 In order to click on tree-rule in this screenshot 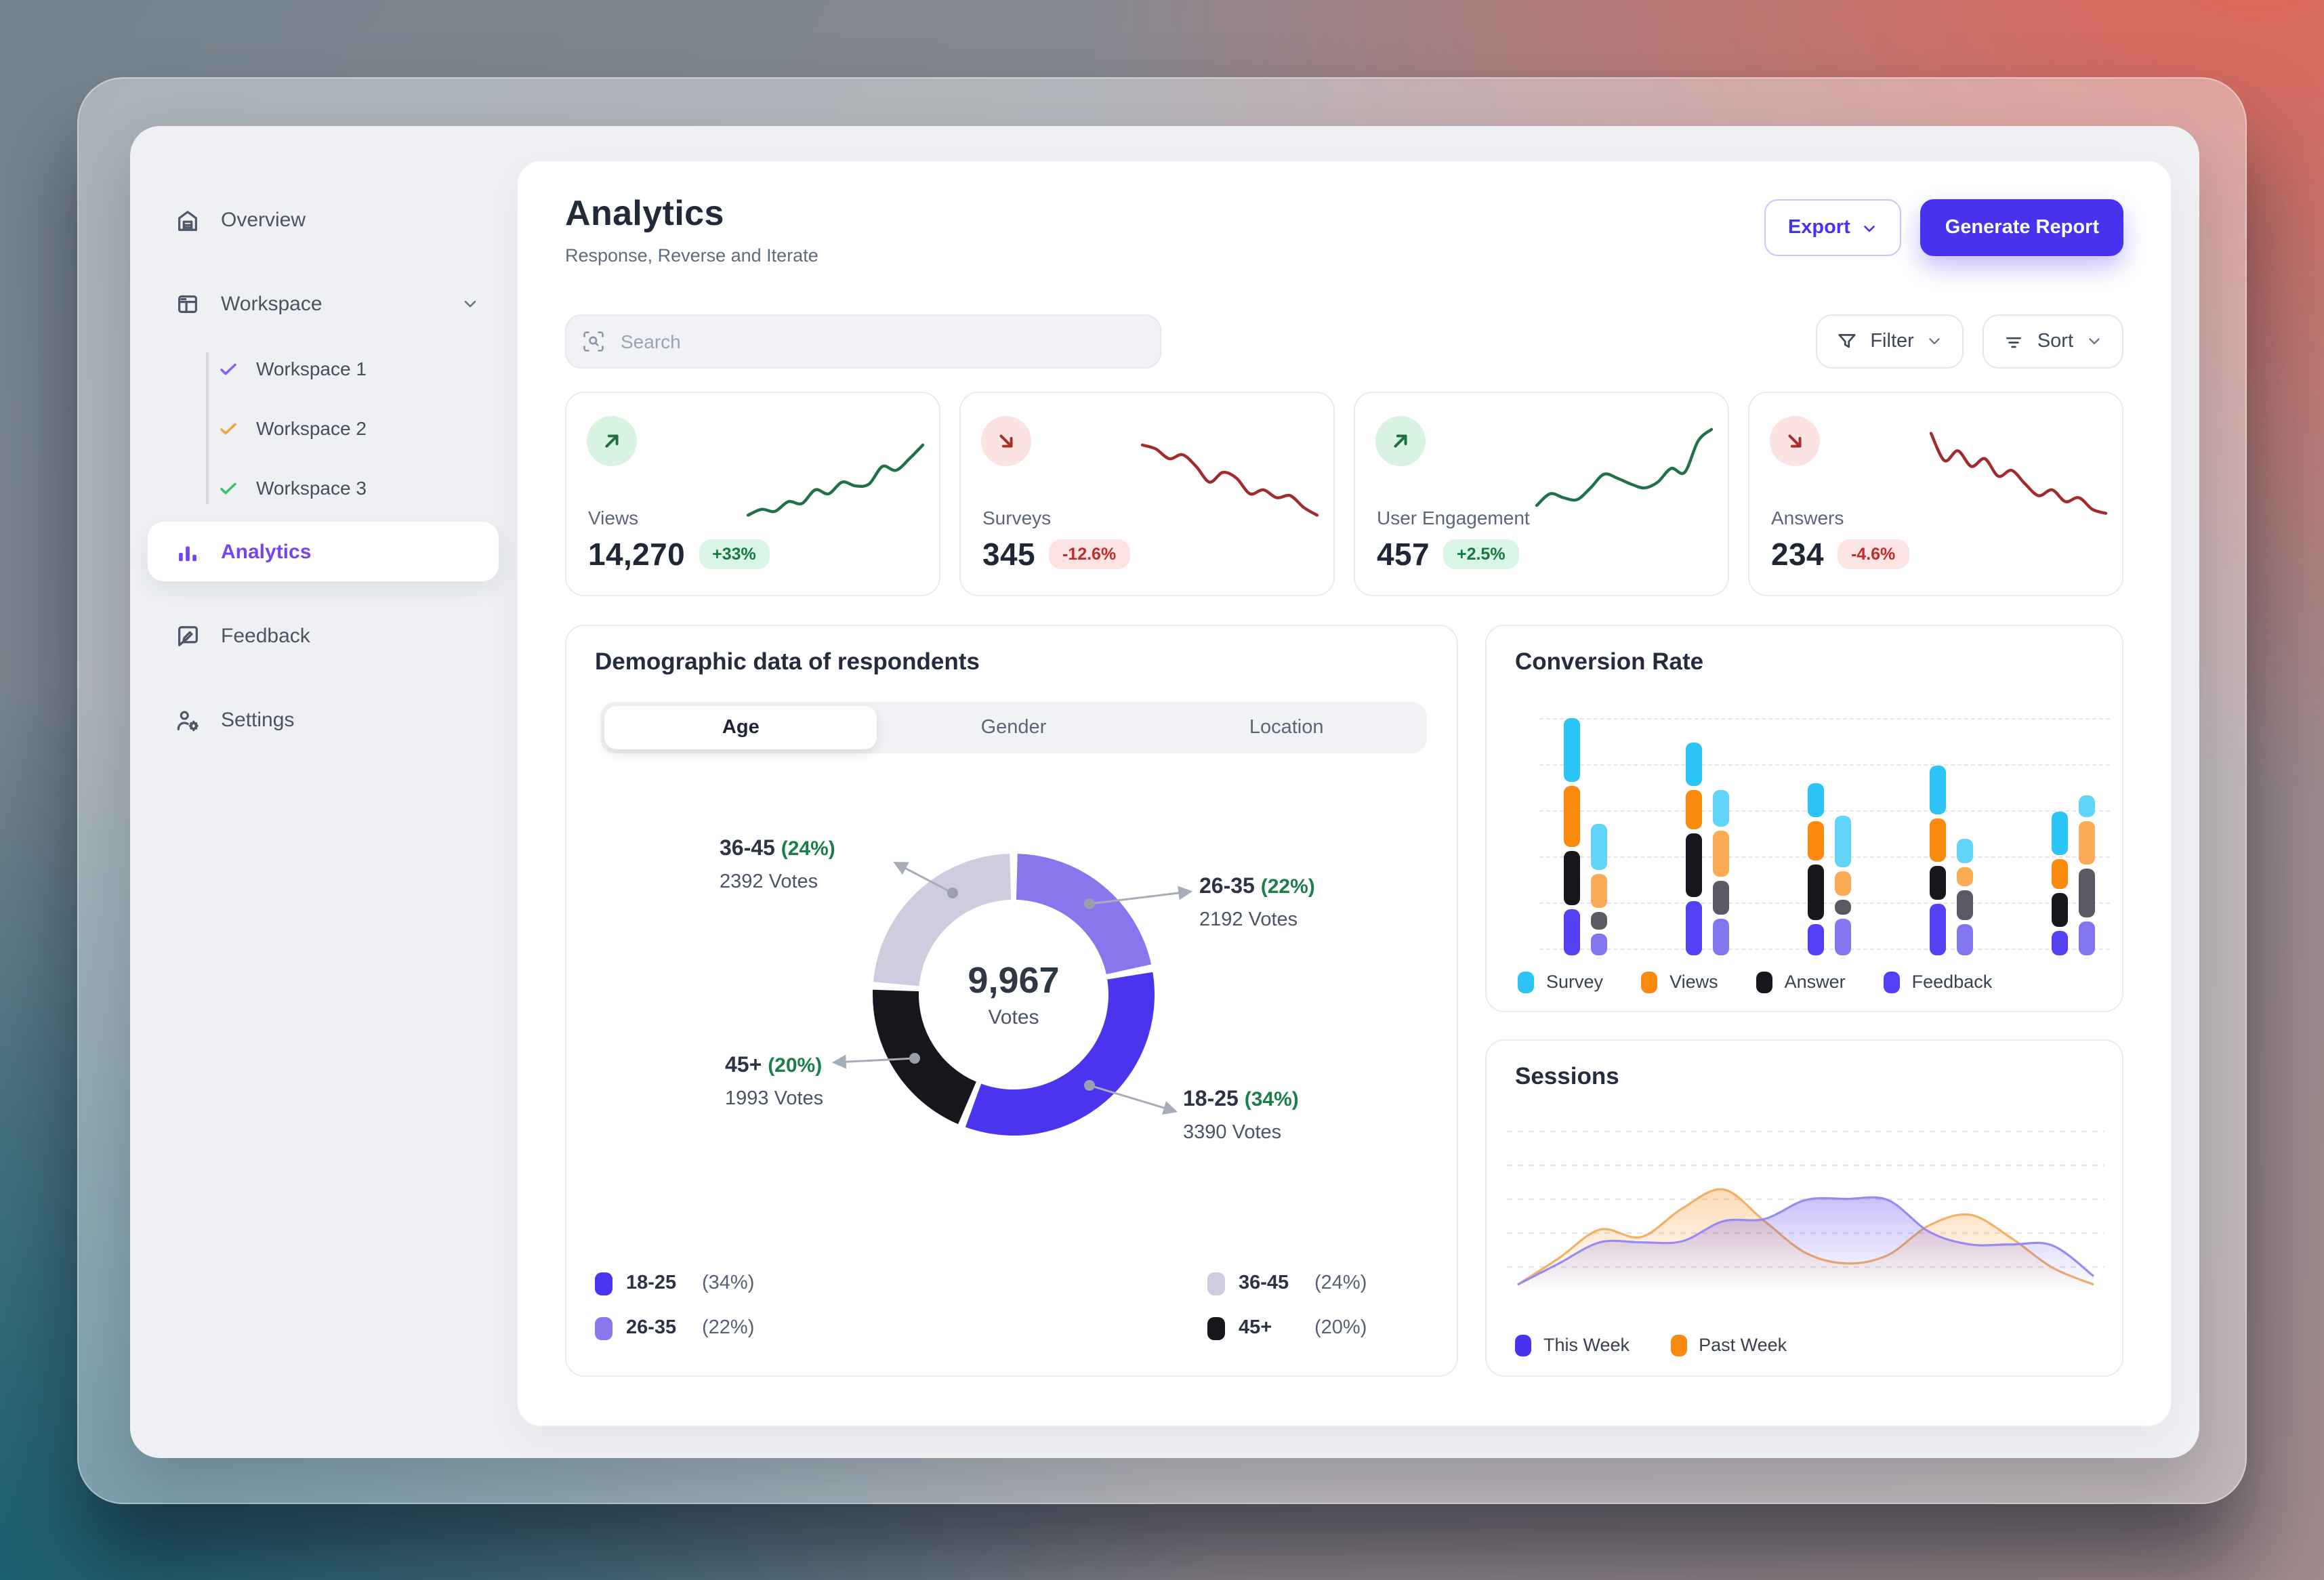, I will do `click(207, 428)`.